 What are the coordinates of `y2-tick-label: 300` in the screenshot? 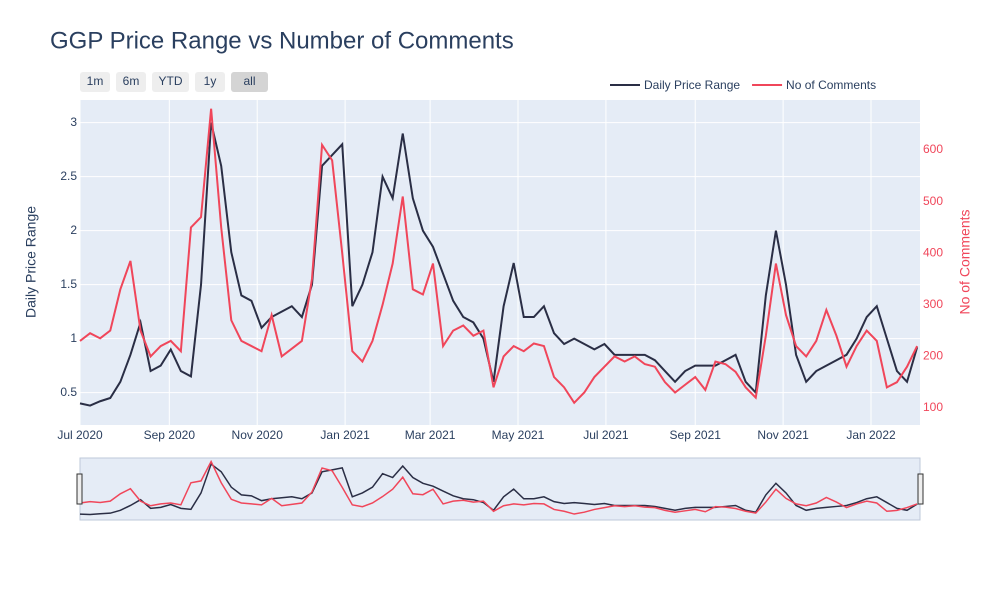 It's located at (933, 304).